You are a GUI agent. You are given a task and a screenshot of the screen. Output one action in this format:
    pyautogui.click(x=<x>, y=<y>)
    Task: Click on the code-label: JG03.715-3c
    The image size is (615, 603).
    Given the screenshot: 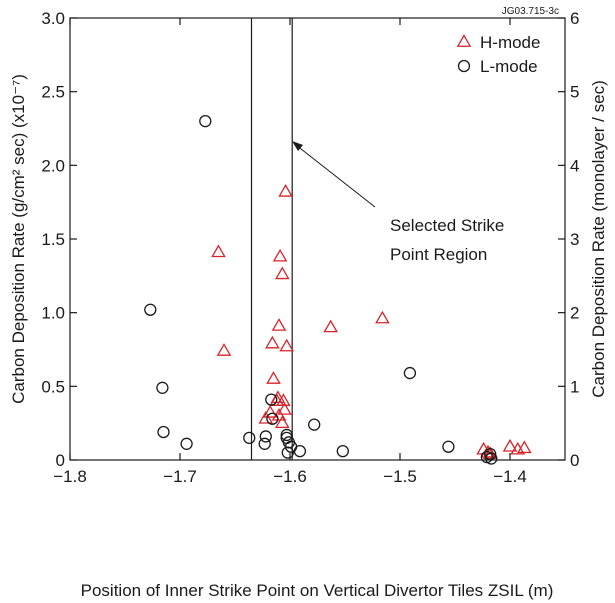 What is the action you would take?
    pyautogui.click(x=530, y=11)
    